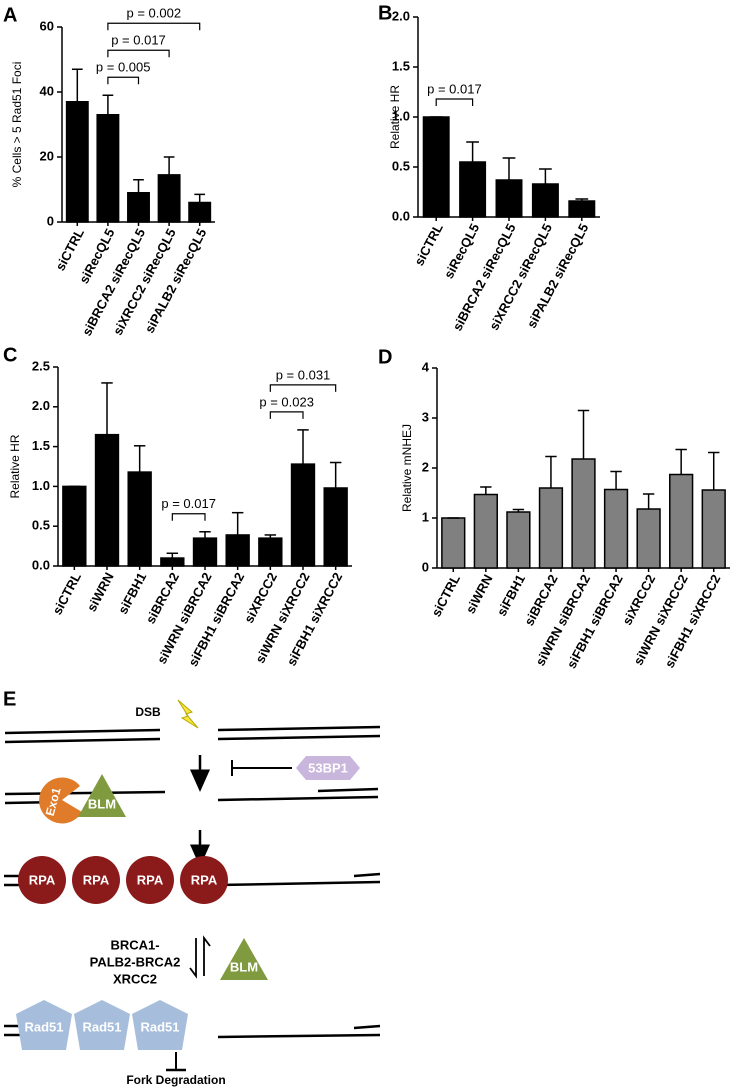  Describe the element at coordinates (426, 366) in the screenshot. I see `y-tick-label: 4` at that location.